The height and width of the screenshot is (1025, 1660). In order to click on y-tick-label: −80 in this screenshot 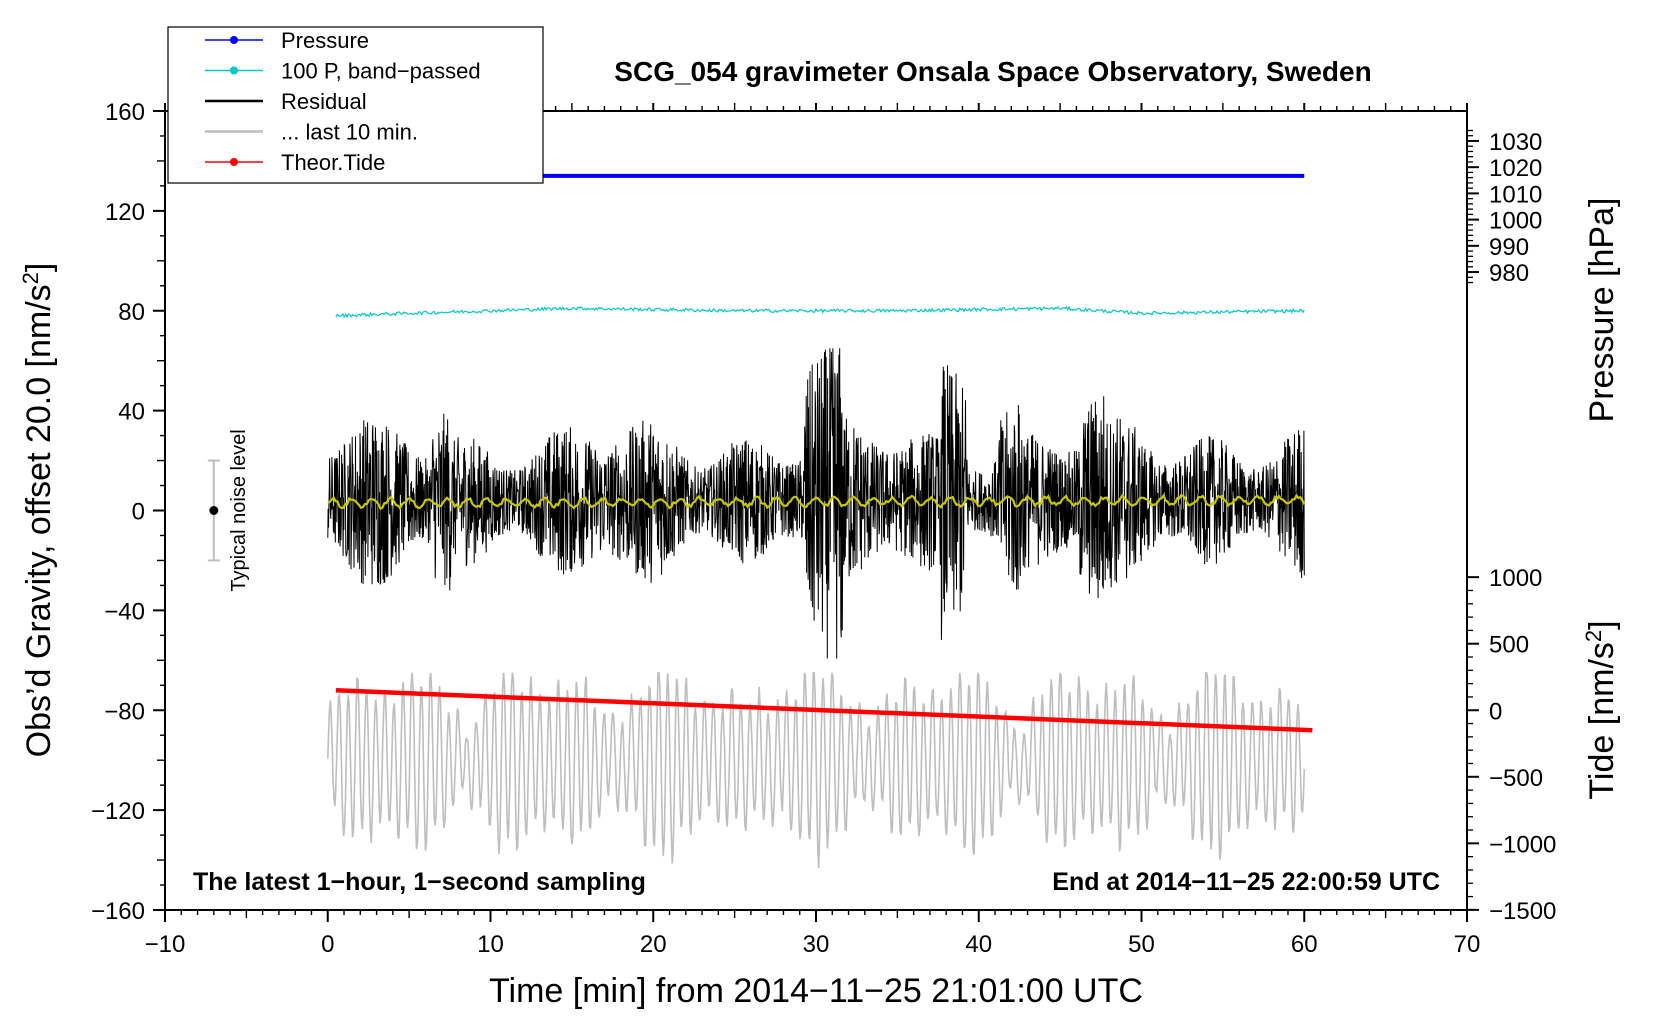, I will do `click(124, 711)`.